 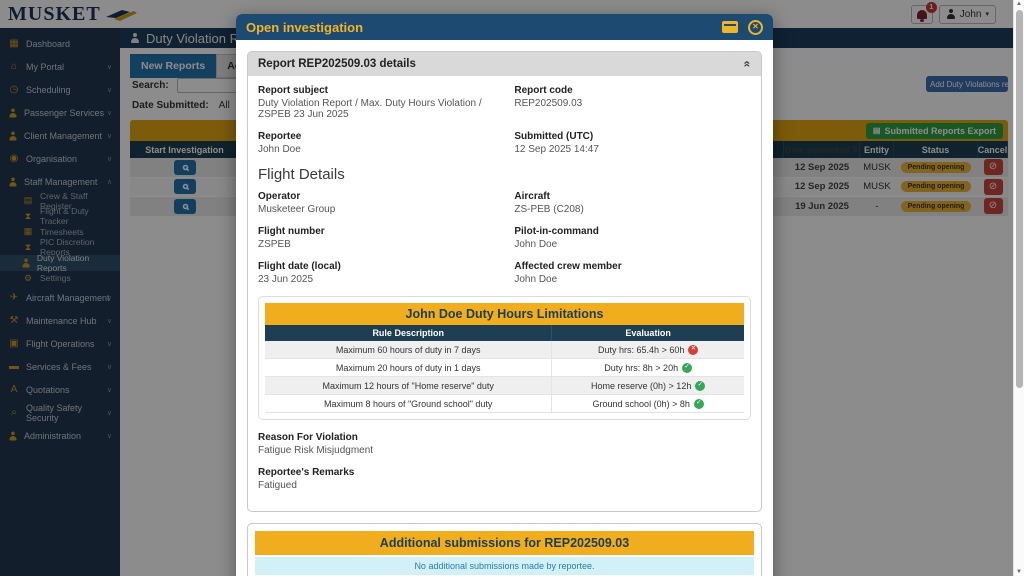 I want to click on bell-icon, so click(x=921, y=14).